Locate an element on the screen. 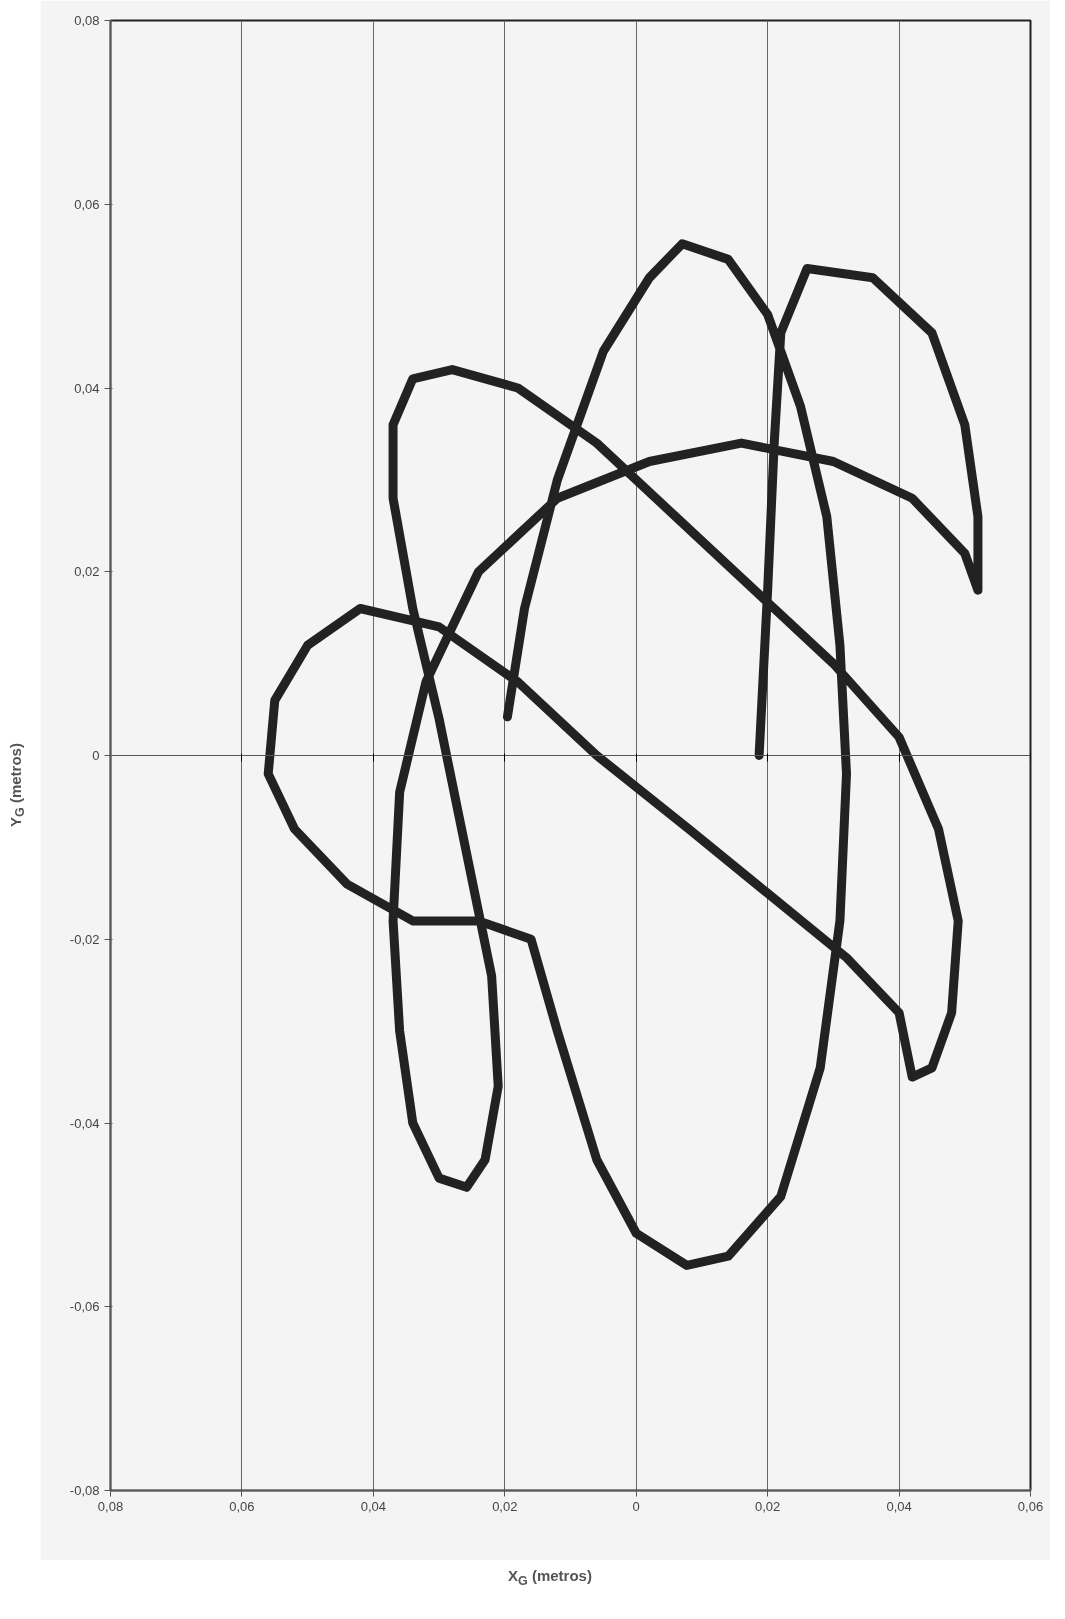 The image size is (1065, 1619). y-tick-label: 0 is located at coordinates (96, 755).